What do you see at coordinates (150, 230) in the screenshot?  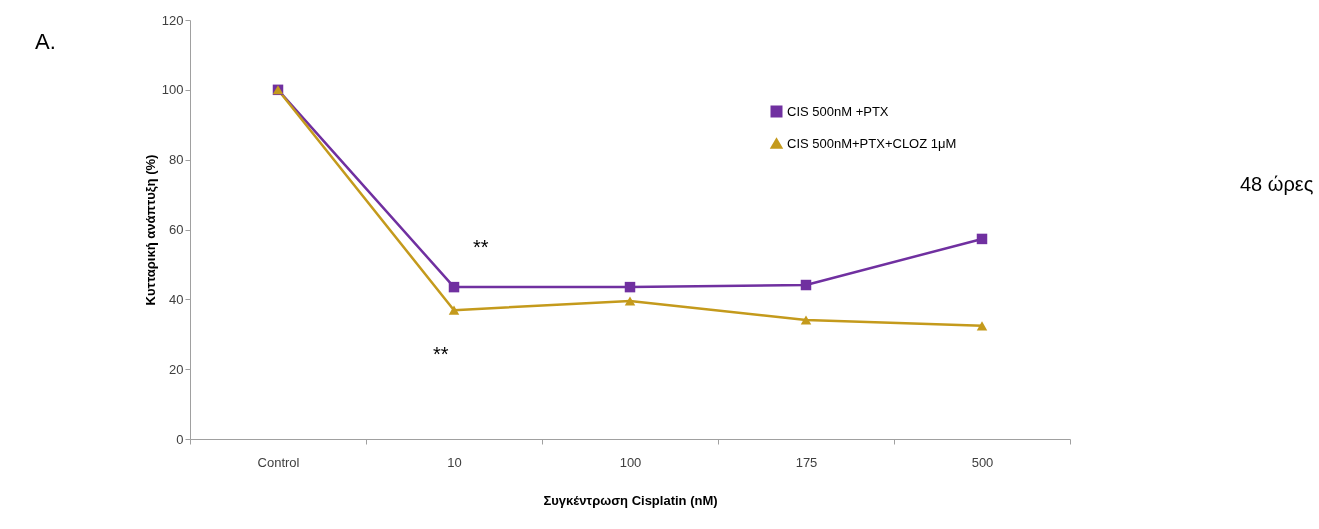 I see `y-axis-title: Κυτταρική ανάπτυξη (%)` at bounding box center [150, 230].